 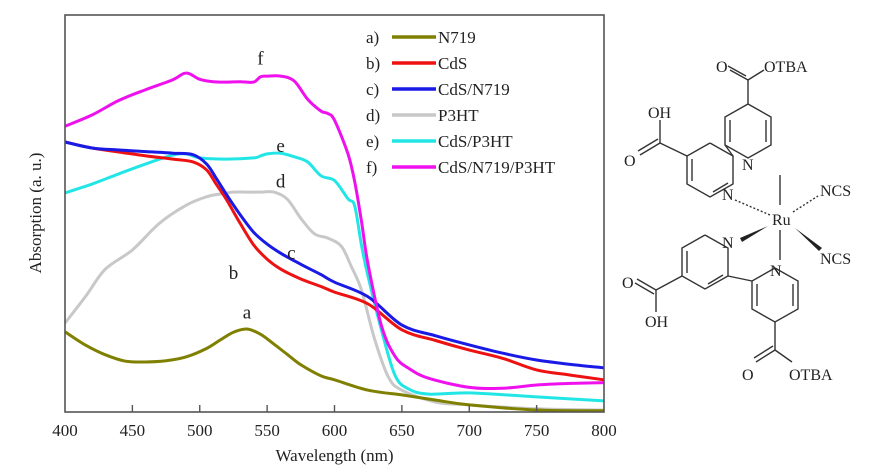 What do you see at coordinates (267, 430) in the screenshot?
I see `x-tick-label: 550` at bounding box center [267, 430].